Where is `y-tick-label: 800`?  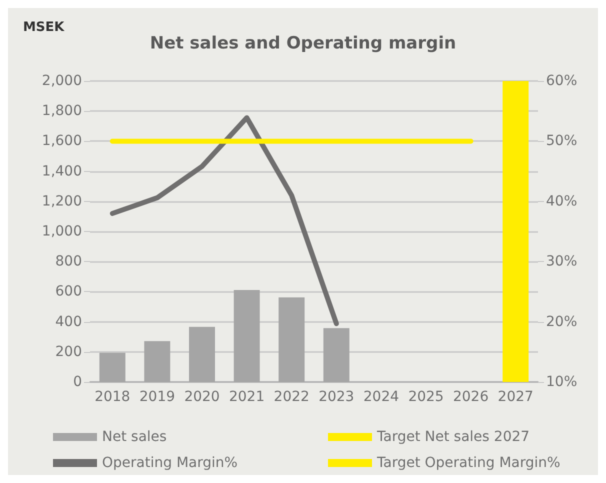 y-tick-label: 800 is located at coordinates (68, 262).